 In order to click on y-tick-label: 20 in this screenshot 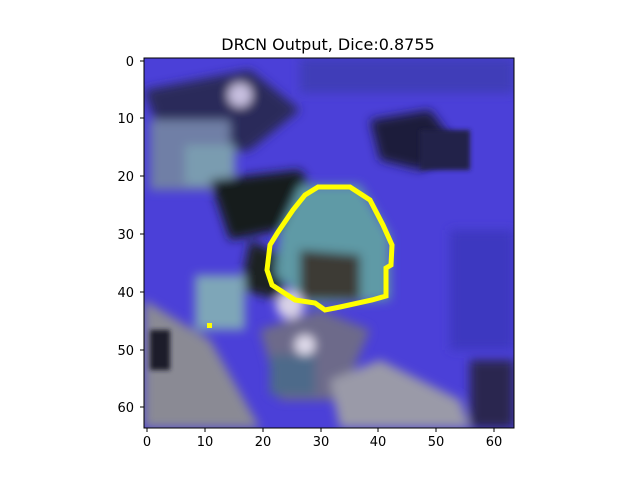, I will do `click(125, 177)`.